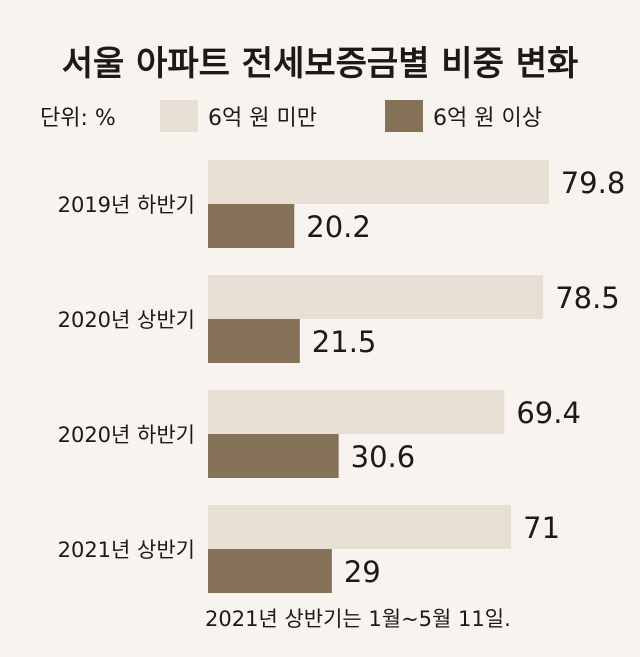 This screenshot has width=640, height=657. Describe the element at coordinates (126, 205) in the screenshot. I see `category-label: 2019년 하반기` at that location.